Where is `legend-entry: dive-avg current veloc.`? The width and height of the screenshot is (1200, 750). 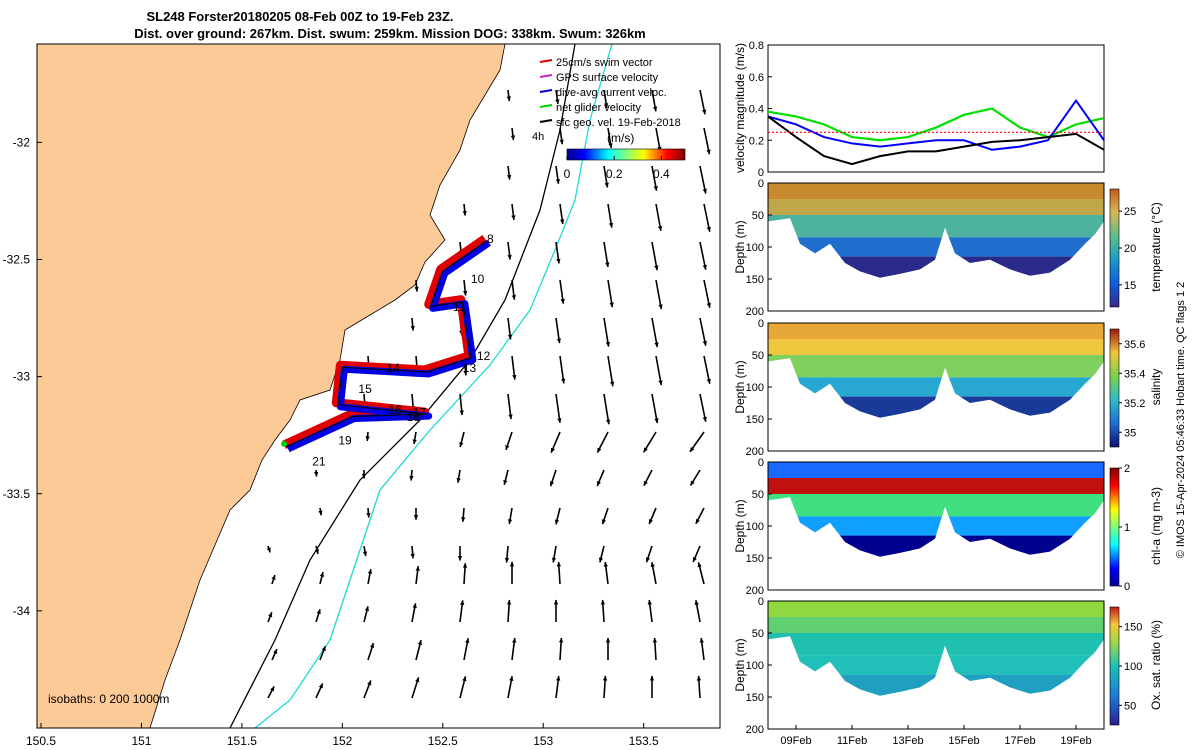 legend-entry: dive-avg current veloc. is located at coordinates (611, 93).